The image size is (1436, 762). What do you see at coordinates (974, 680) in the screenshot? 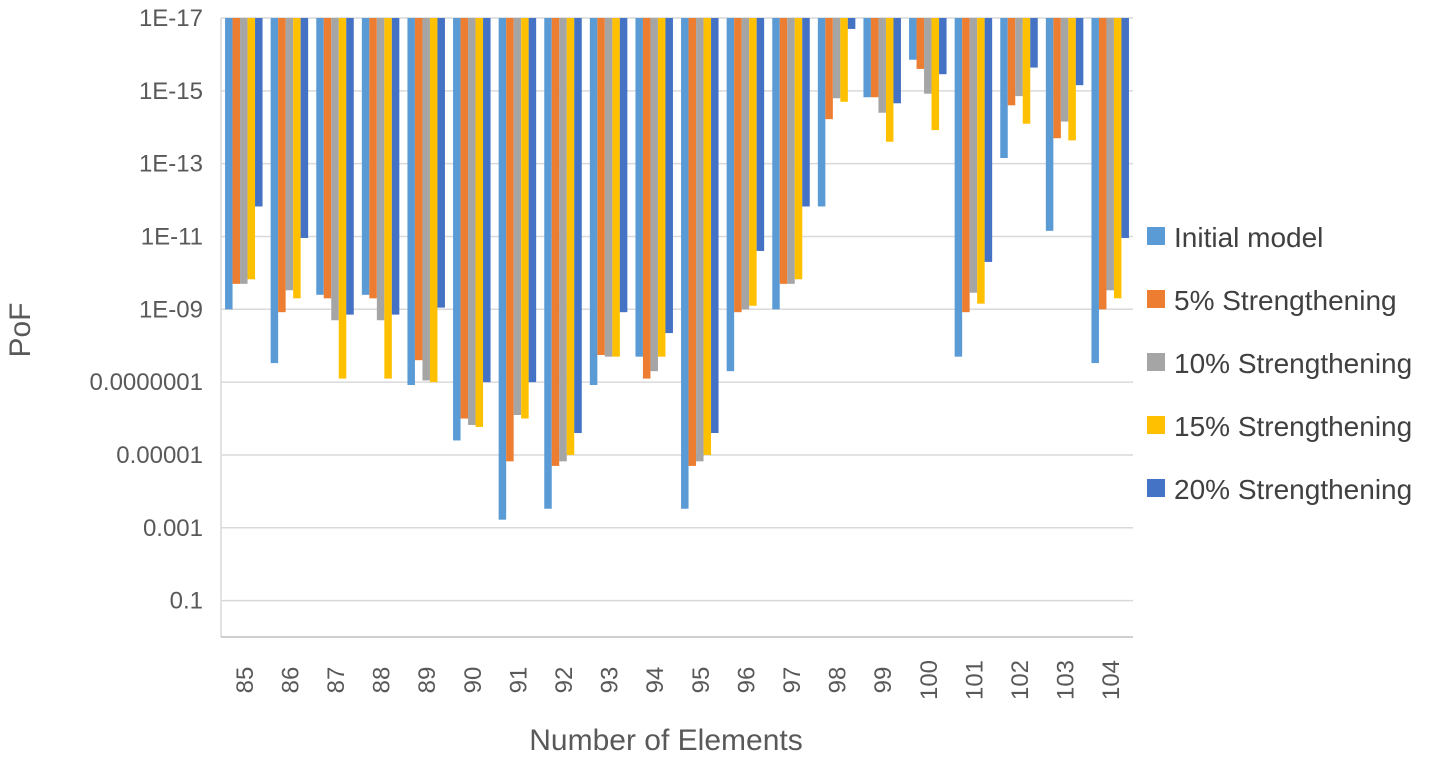
I see `x-tick-label: 101` at bounding box center [974, 680].